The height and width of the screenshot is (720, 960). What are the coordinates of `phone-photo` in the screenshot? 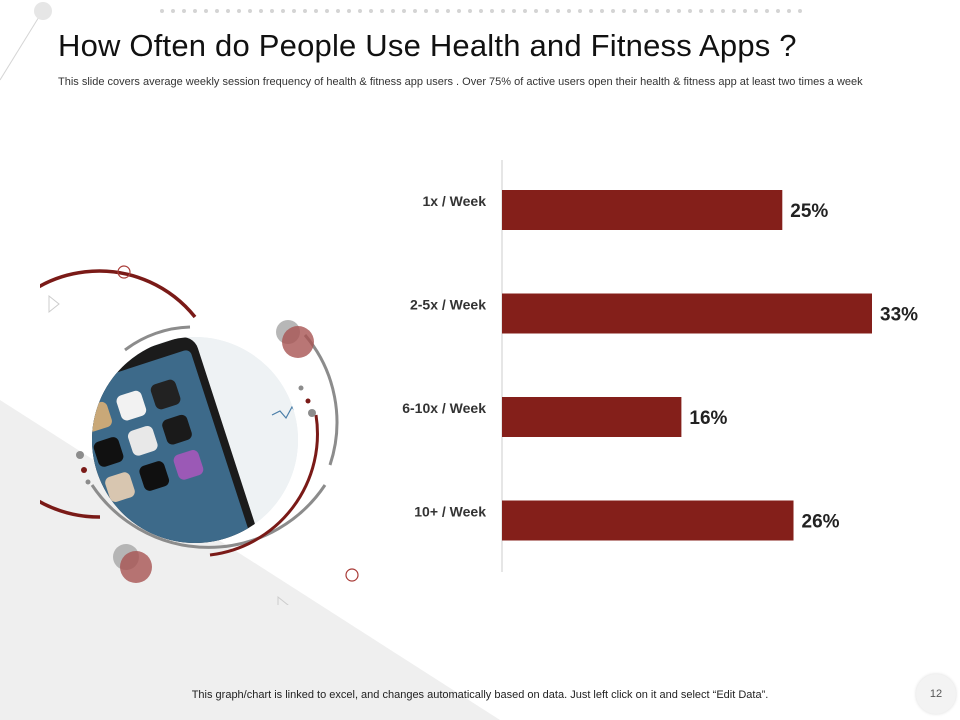 It's located at (195, 440).